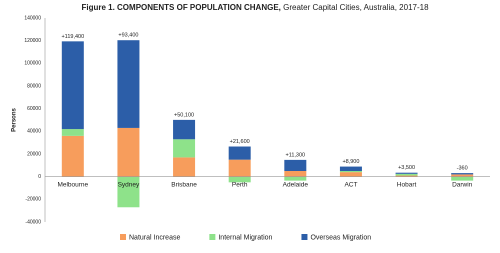 The image size is (500, 253). I want to click on total-label: +50,100, so click(184, 115).